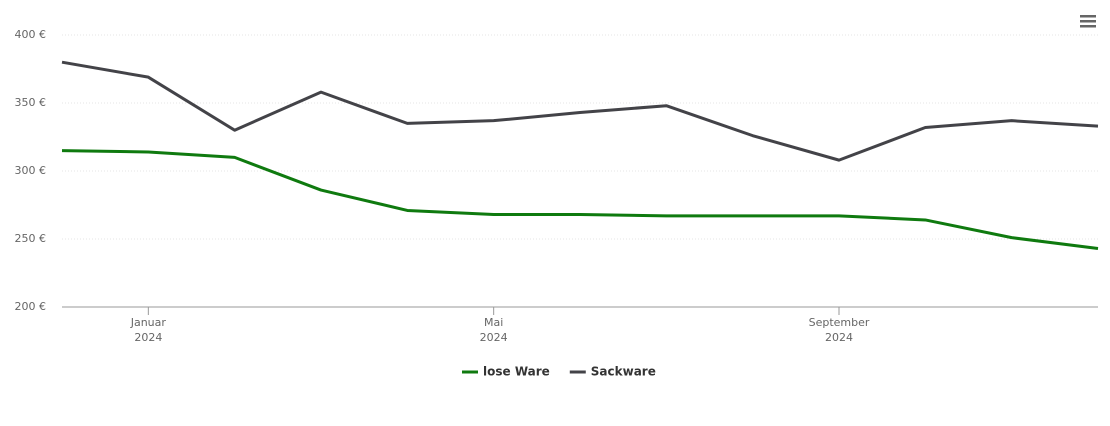 The height and width of the screenshot is (426, 1110). Describe the element at coordinates (839, 322) in the screenshot. I see `x-tick-label: September` at that location.